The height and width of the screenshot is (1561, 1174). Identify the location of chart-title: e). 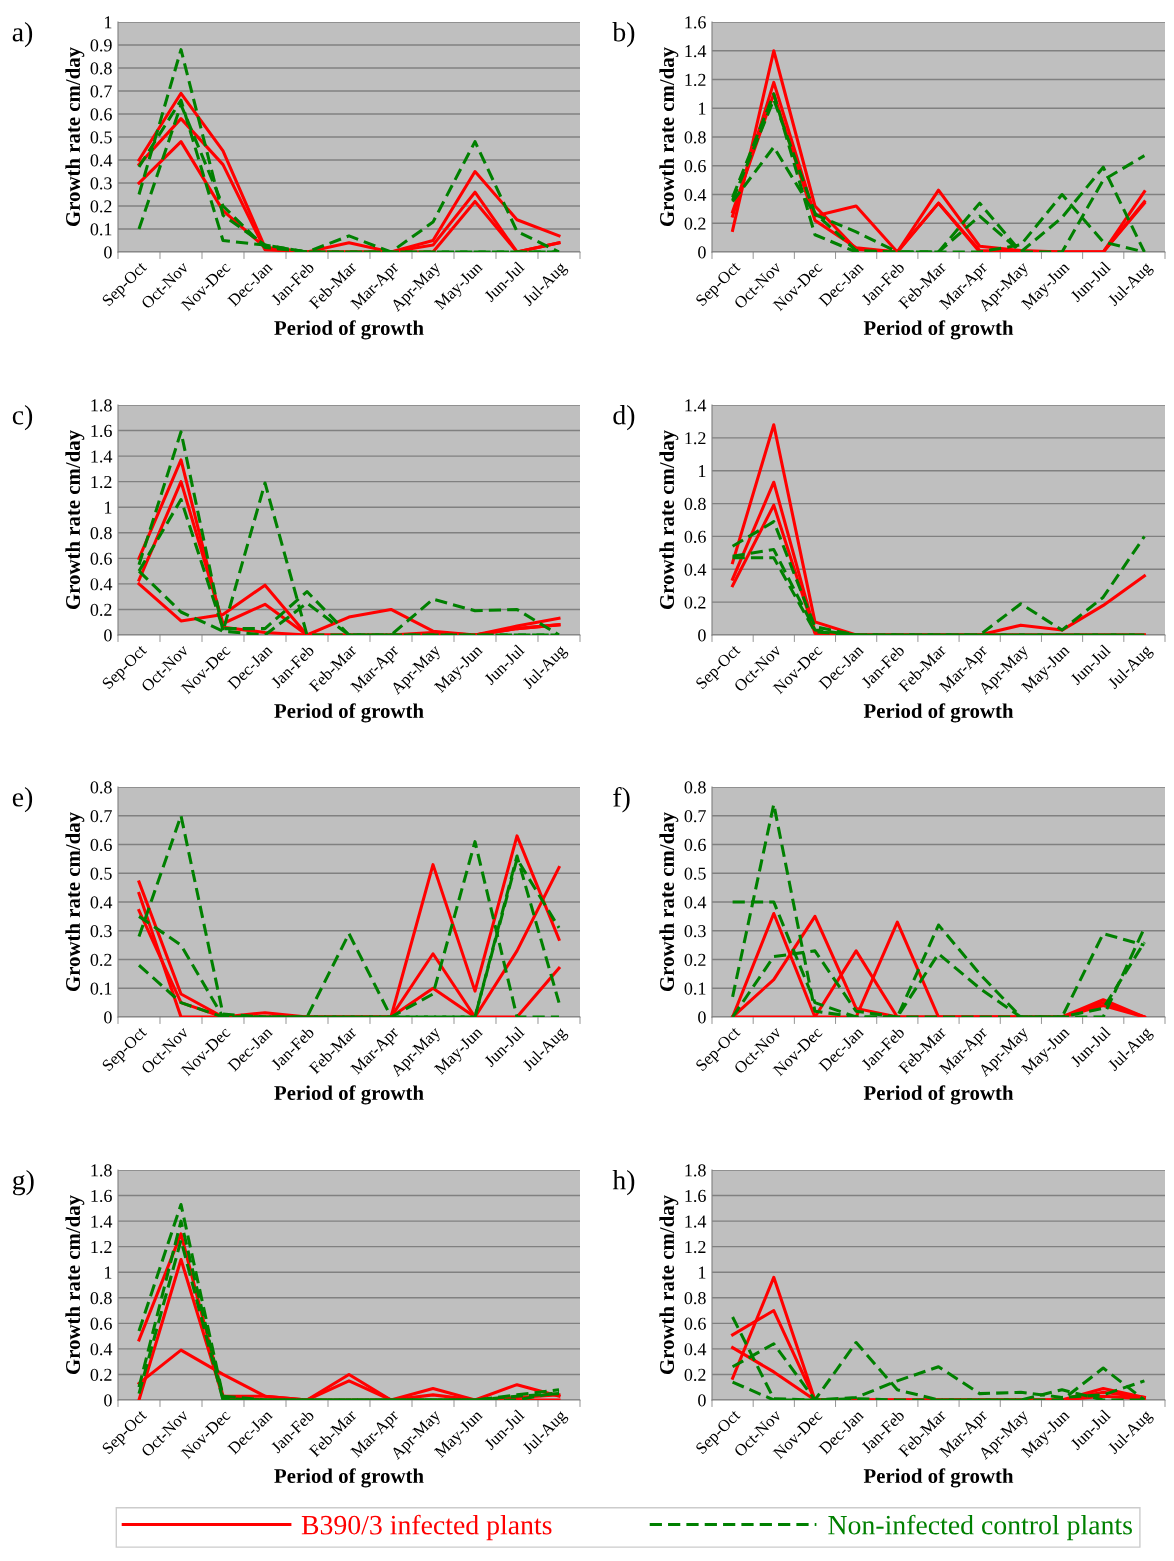
(22, 800).